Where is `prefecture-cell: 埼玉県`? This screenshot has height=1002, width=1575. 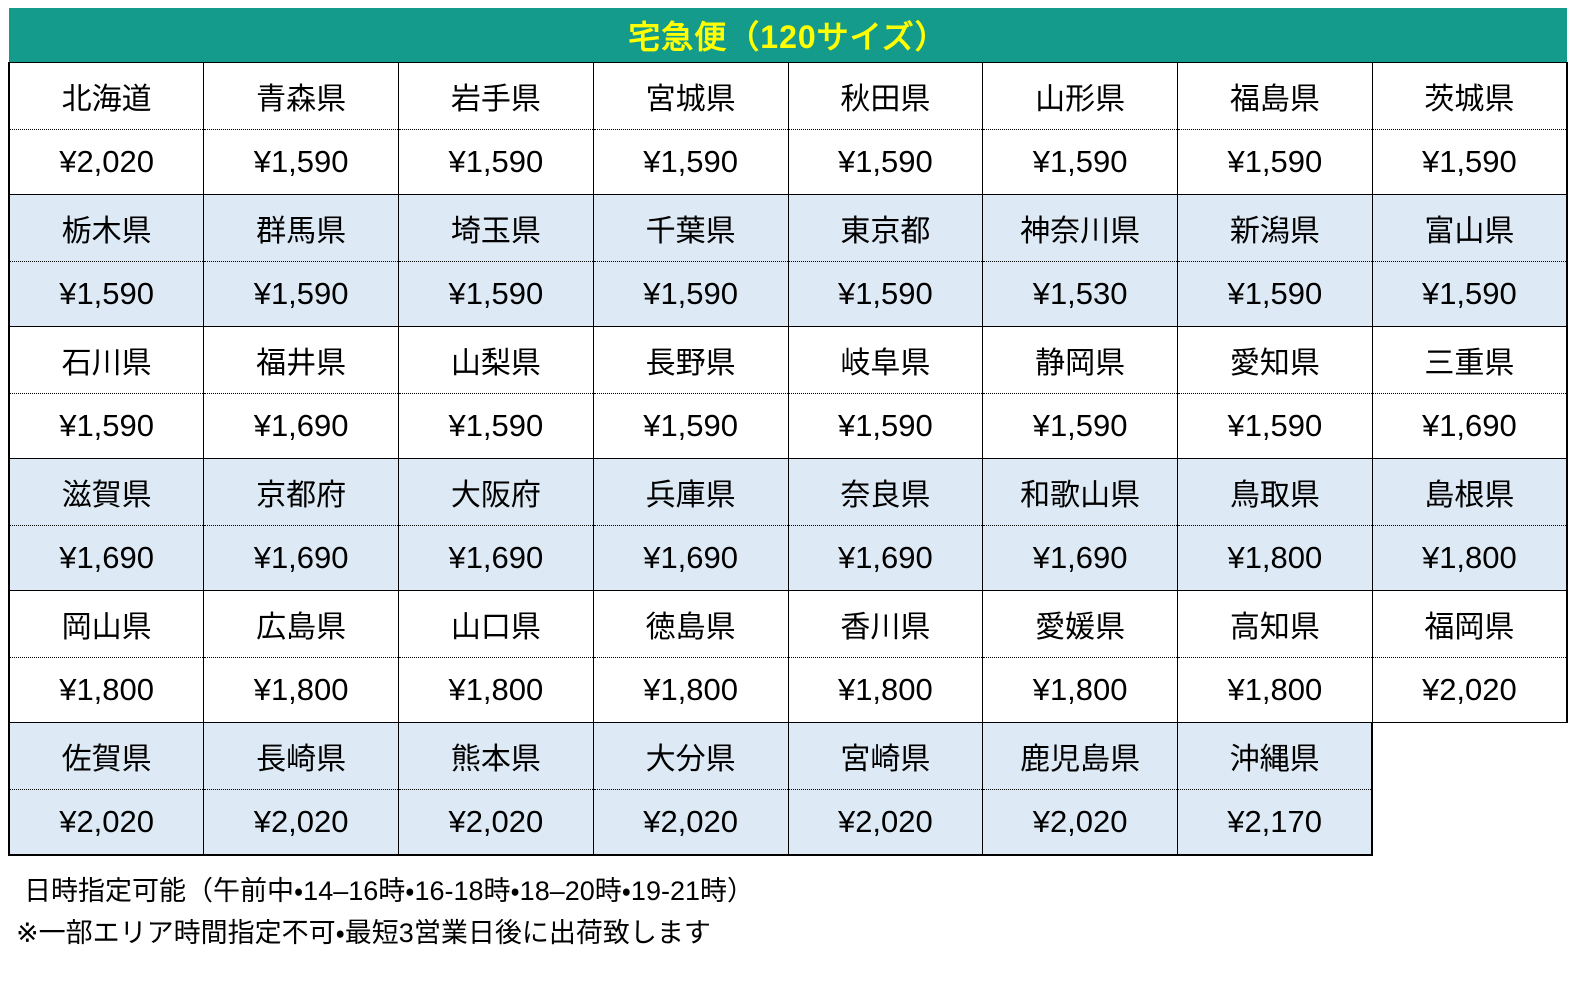 prefecture-cell: 埼玉県 is located at coordinates (496, 228).